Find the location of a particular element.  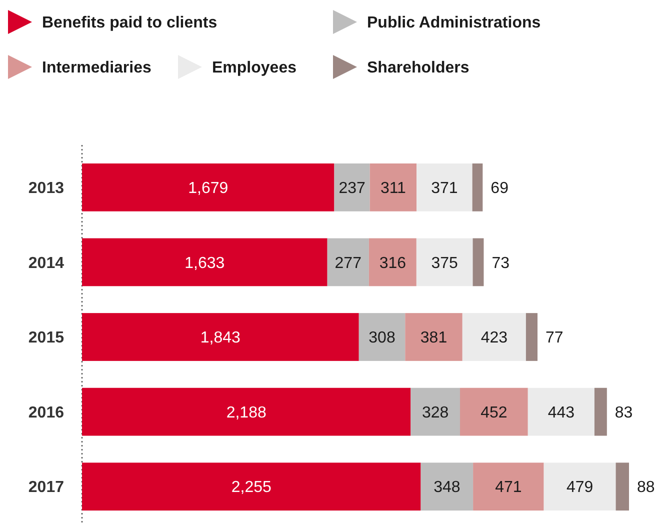

data-label: 1,679 is located at coordinates (208, 188).